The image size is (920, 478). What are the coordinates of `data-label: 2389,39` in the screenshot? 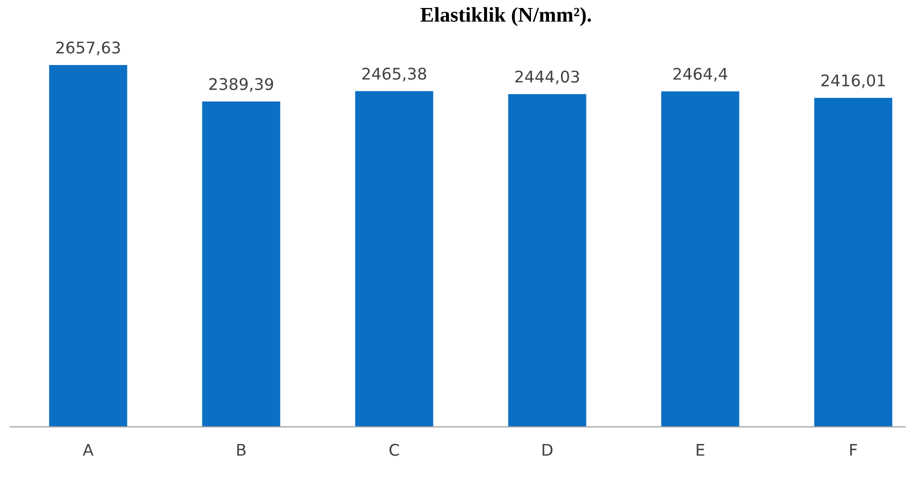 It's located at (241, 85).